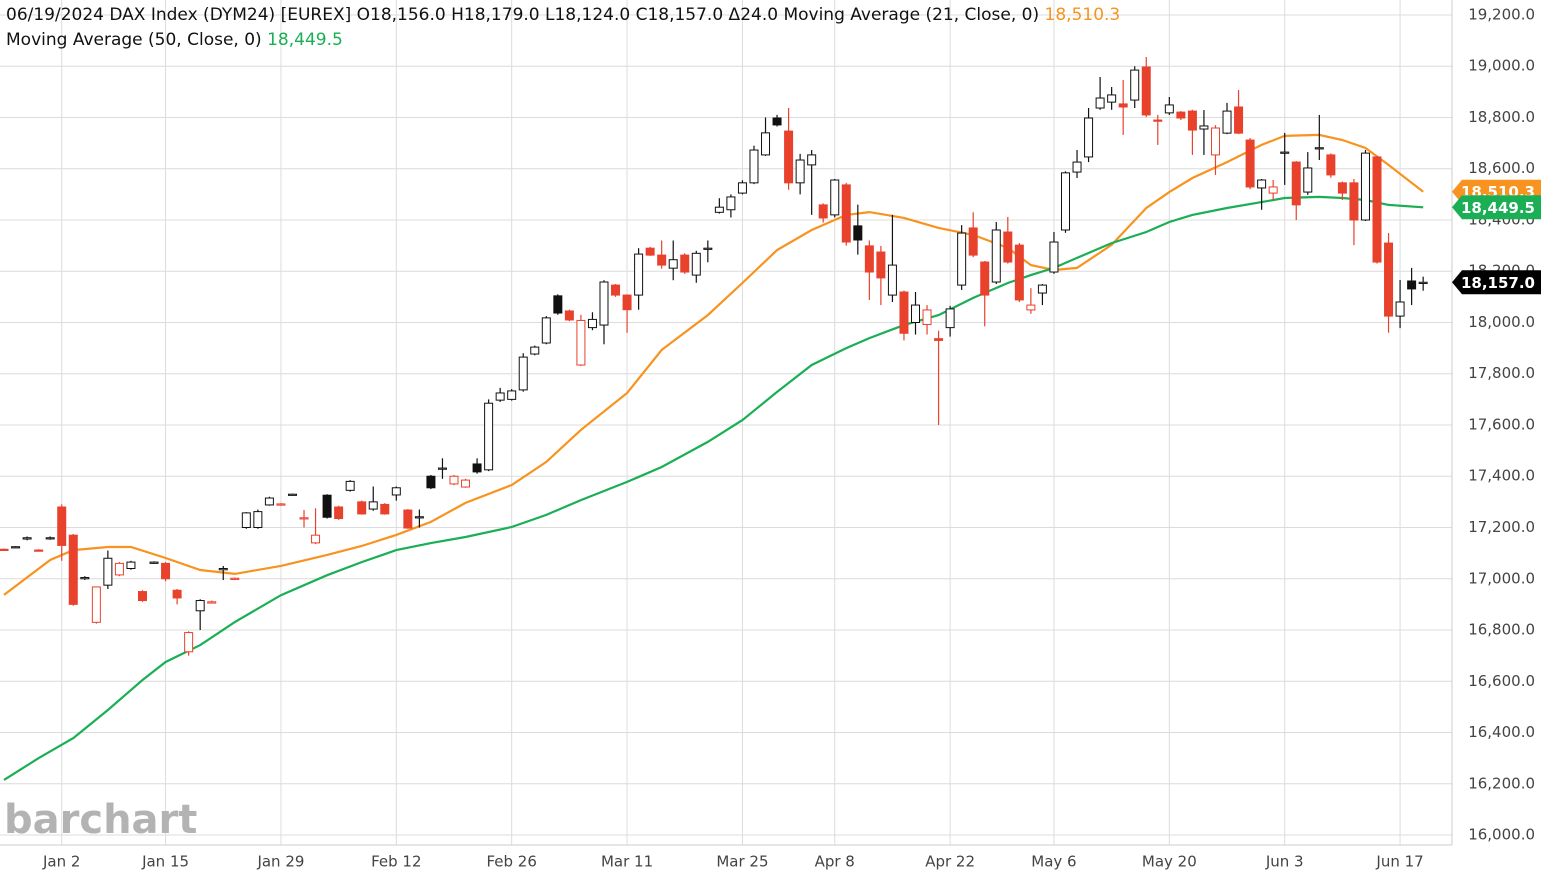  What do you see at coordinates (835, 862) in the screenshot?
I see `x-tick-label: Apr 8` at bounding box center [835, 862].